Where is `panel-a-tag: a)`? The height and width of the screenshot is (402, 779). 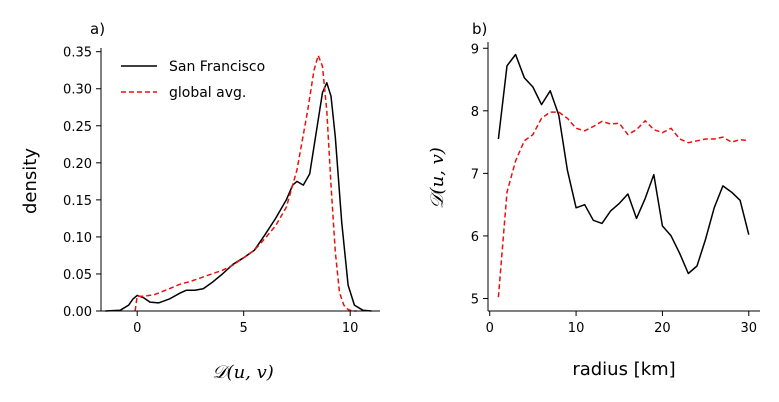
panel-a-tag: a) is located at coordinates (97, 29).